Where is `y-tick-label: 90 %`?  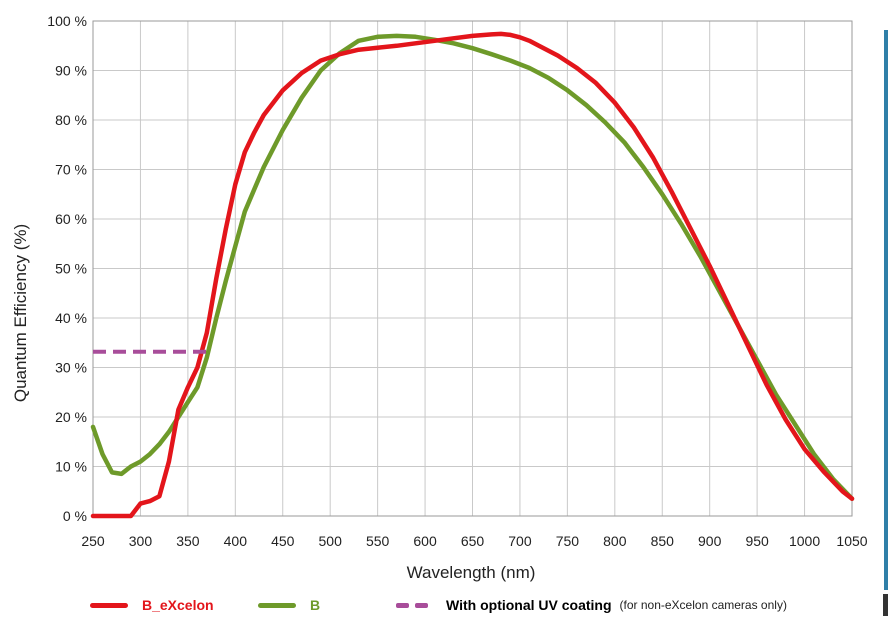 y-tick-label: 90 % is located at coordinates (71, 71).